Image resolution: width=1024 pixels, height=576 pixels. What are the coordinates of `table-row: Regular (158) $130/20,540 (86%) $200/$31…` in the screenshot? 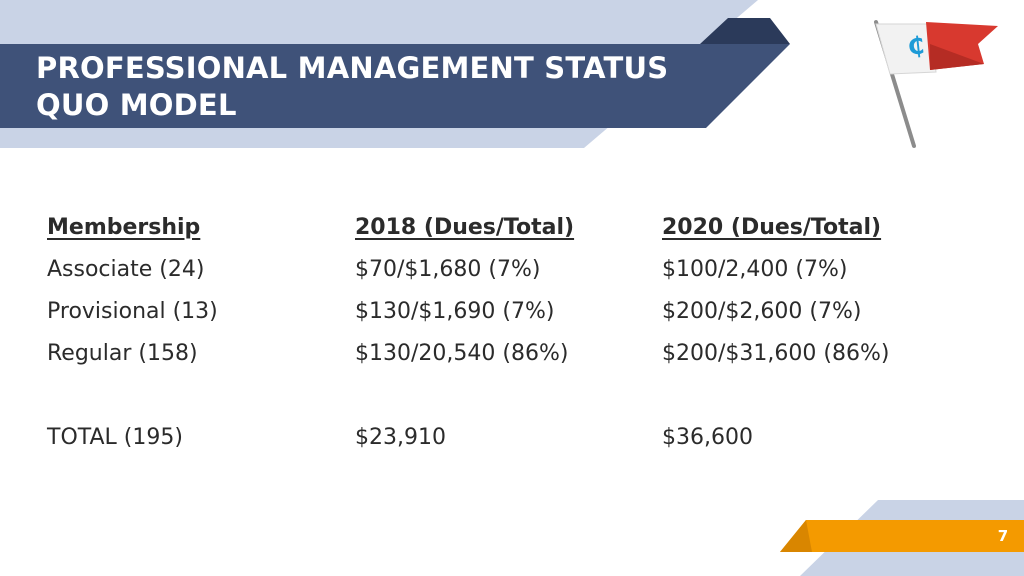 It's located at (497, 357).